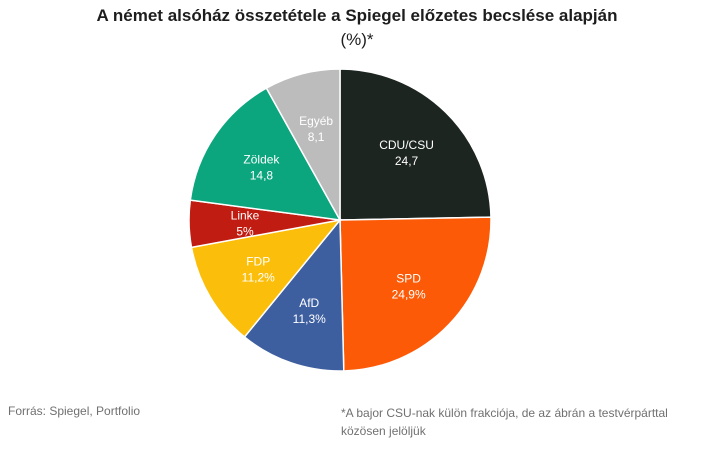 Image resolution: width=714 pixels, height=449 pixels. Describe the element at coordinates (303, 145) in the screenshot. I see `pie-slice-egyeb` at that location.